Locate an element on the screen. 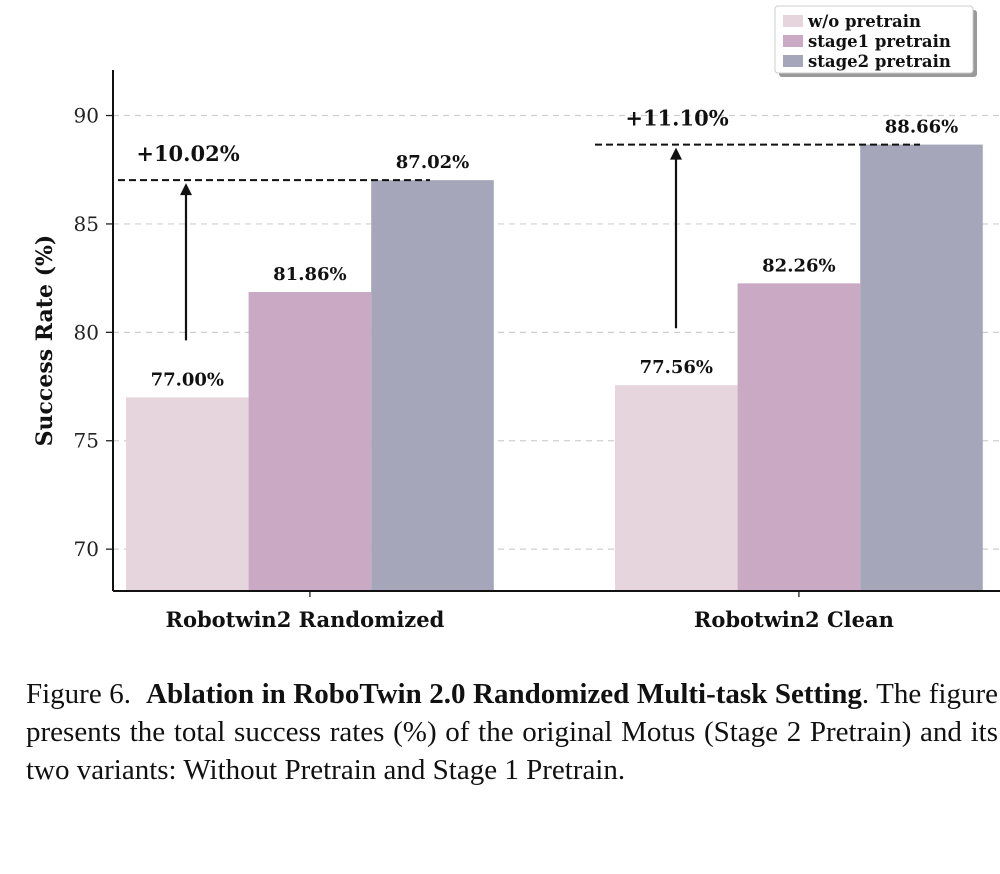 This screenshot has height=874, width=1000. y-axis-label: Success Rate (%) is located at coordinates (45, 341).